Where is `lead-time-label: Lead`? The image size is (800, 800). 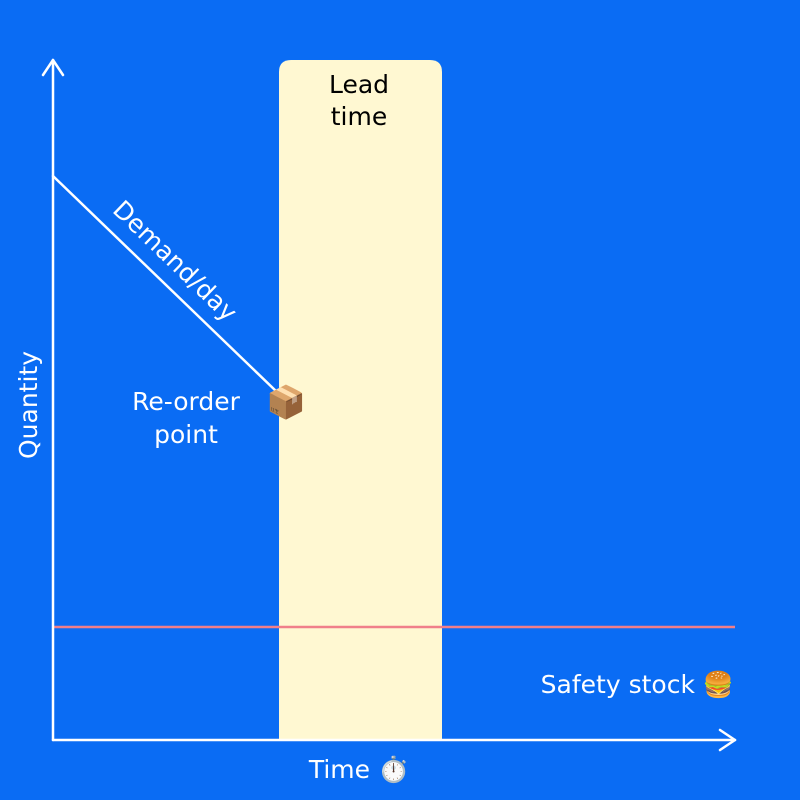
lead-time-label: Lead is located at coordinates (359, 84).